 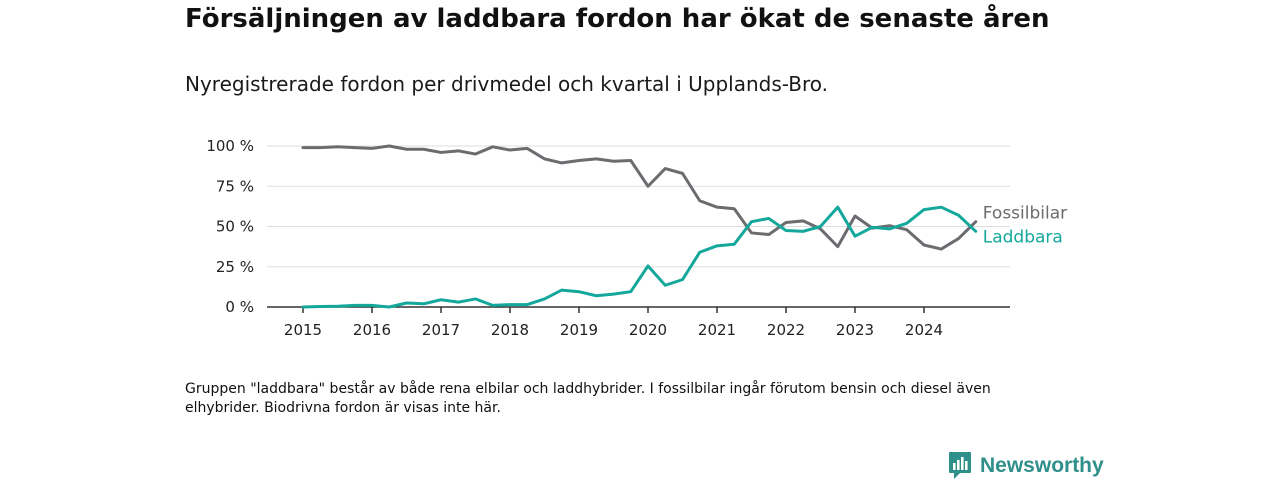 I want to click on series-line-fossilbilar, so click(x=639, y=197).